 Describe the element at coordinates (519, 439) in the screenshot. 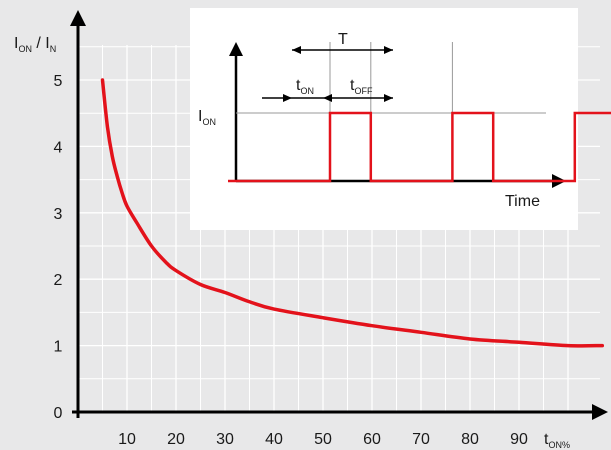

I see `x-tick-label: 90` at that location.